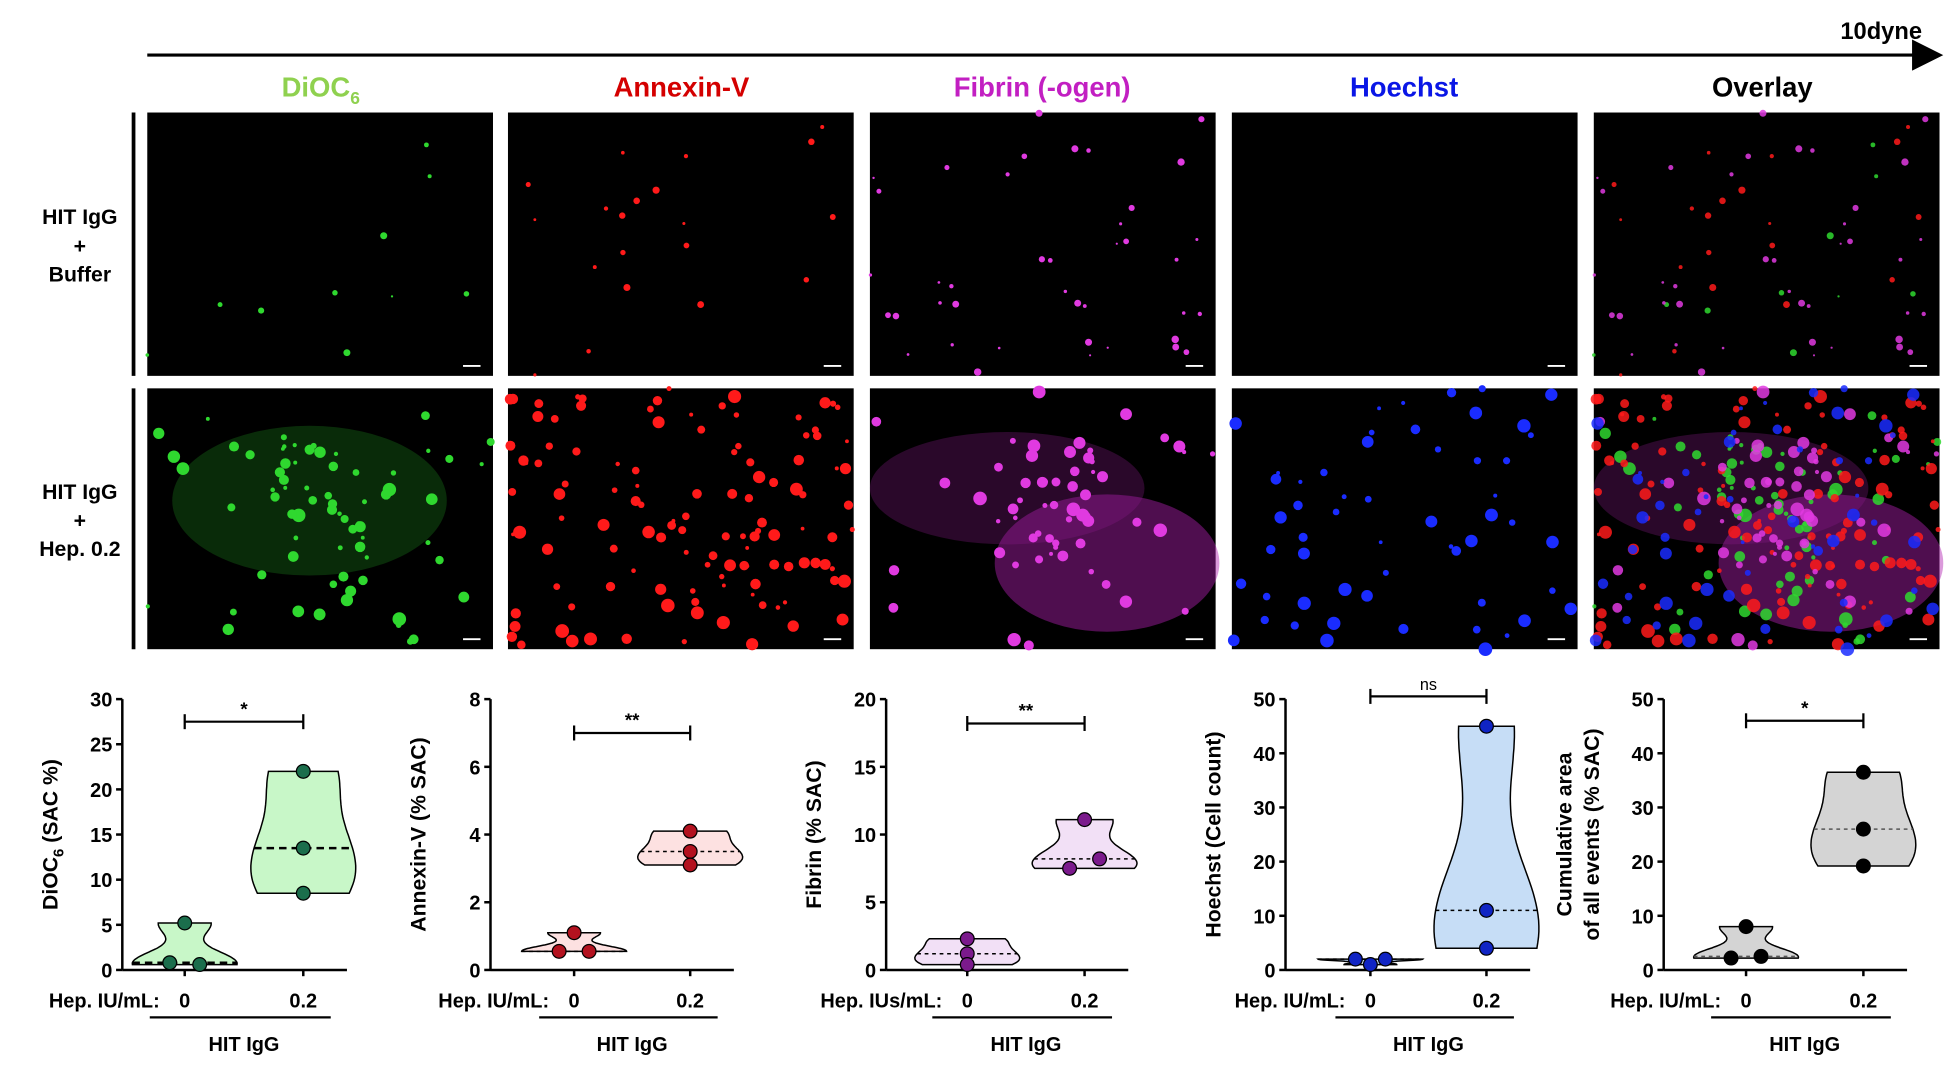 This screenshot has width=1947, height=1065. I want to click on y-tick-label: 25, so click(101, 746).